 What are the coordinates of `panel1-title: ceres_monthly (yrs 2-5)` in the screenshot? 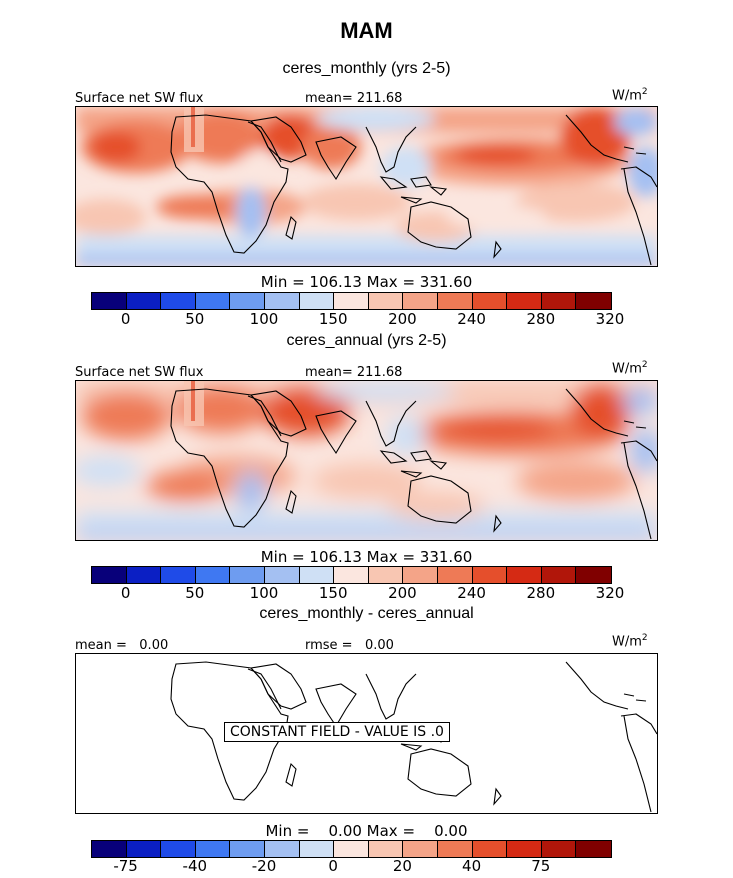 It's located at (366, 68).